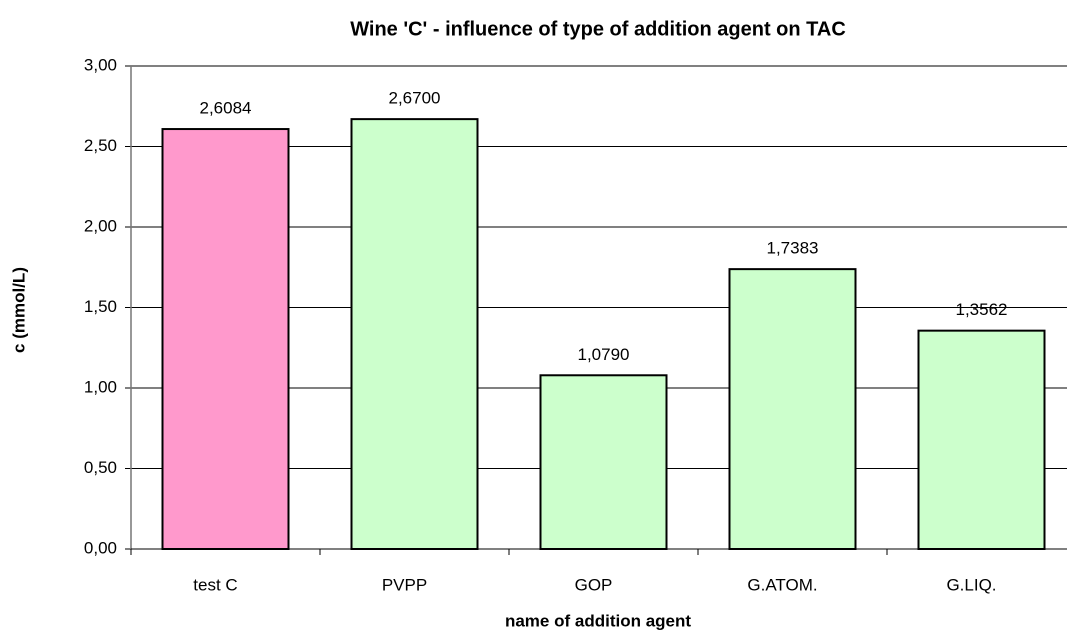  What do you see at coordinates (100, 225) in the screenshot?
I see `y-tick-label: 2,00` at bounding box center [100, 225].